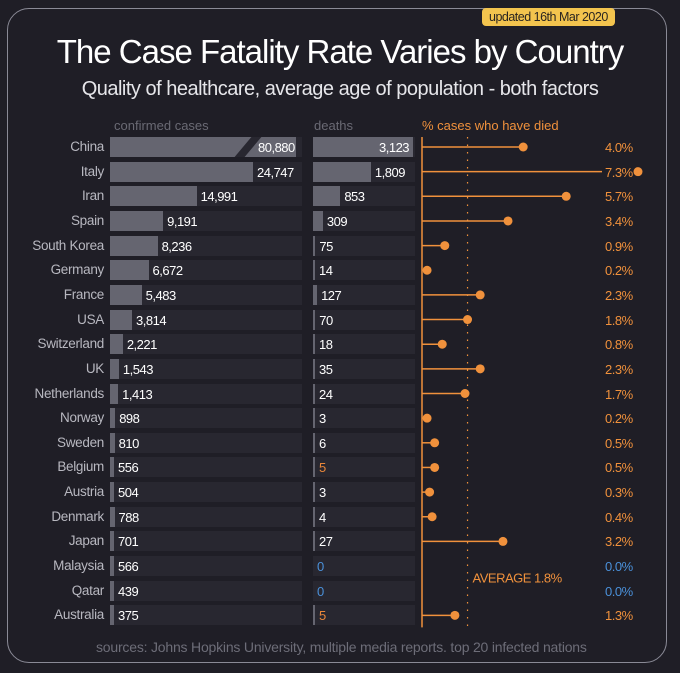 Image resolution: width=680 pixels, height=673 pixels. I want to click on country-label: Austria, so click(84, 492).